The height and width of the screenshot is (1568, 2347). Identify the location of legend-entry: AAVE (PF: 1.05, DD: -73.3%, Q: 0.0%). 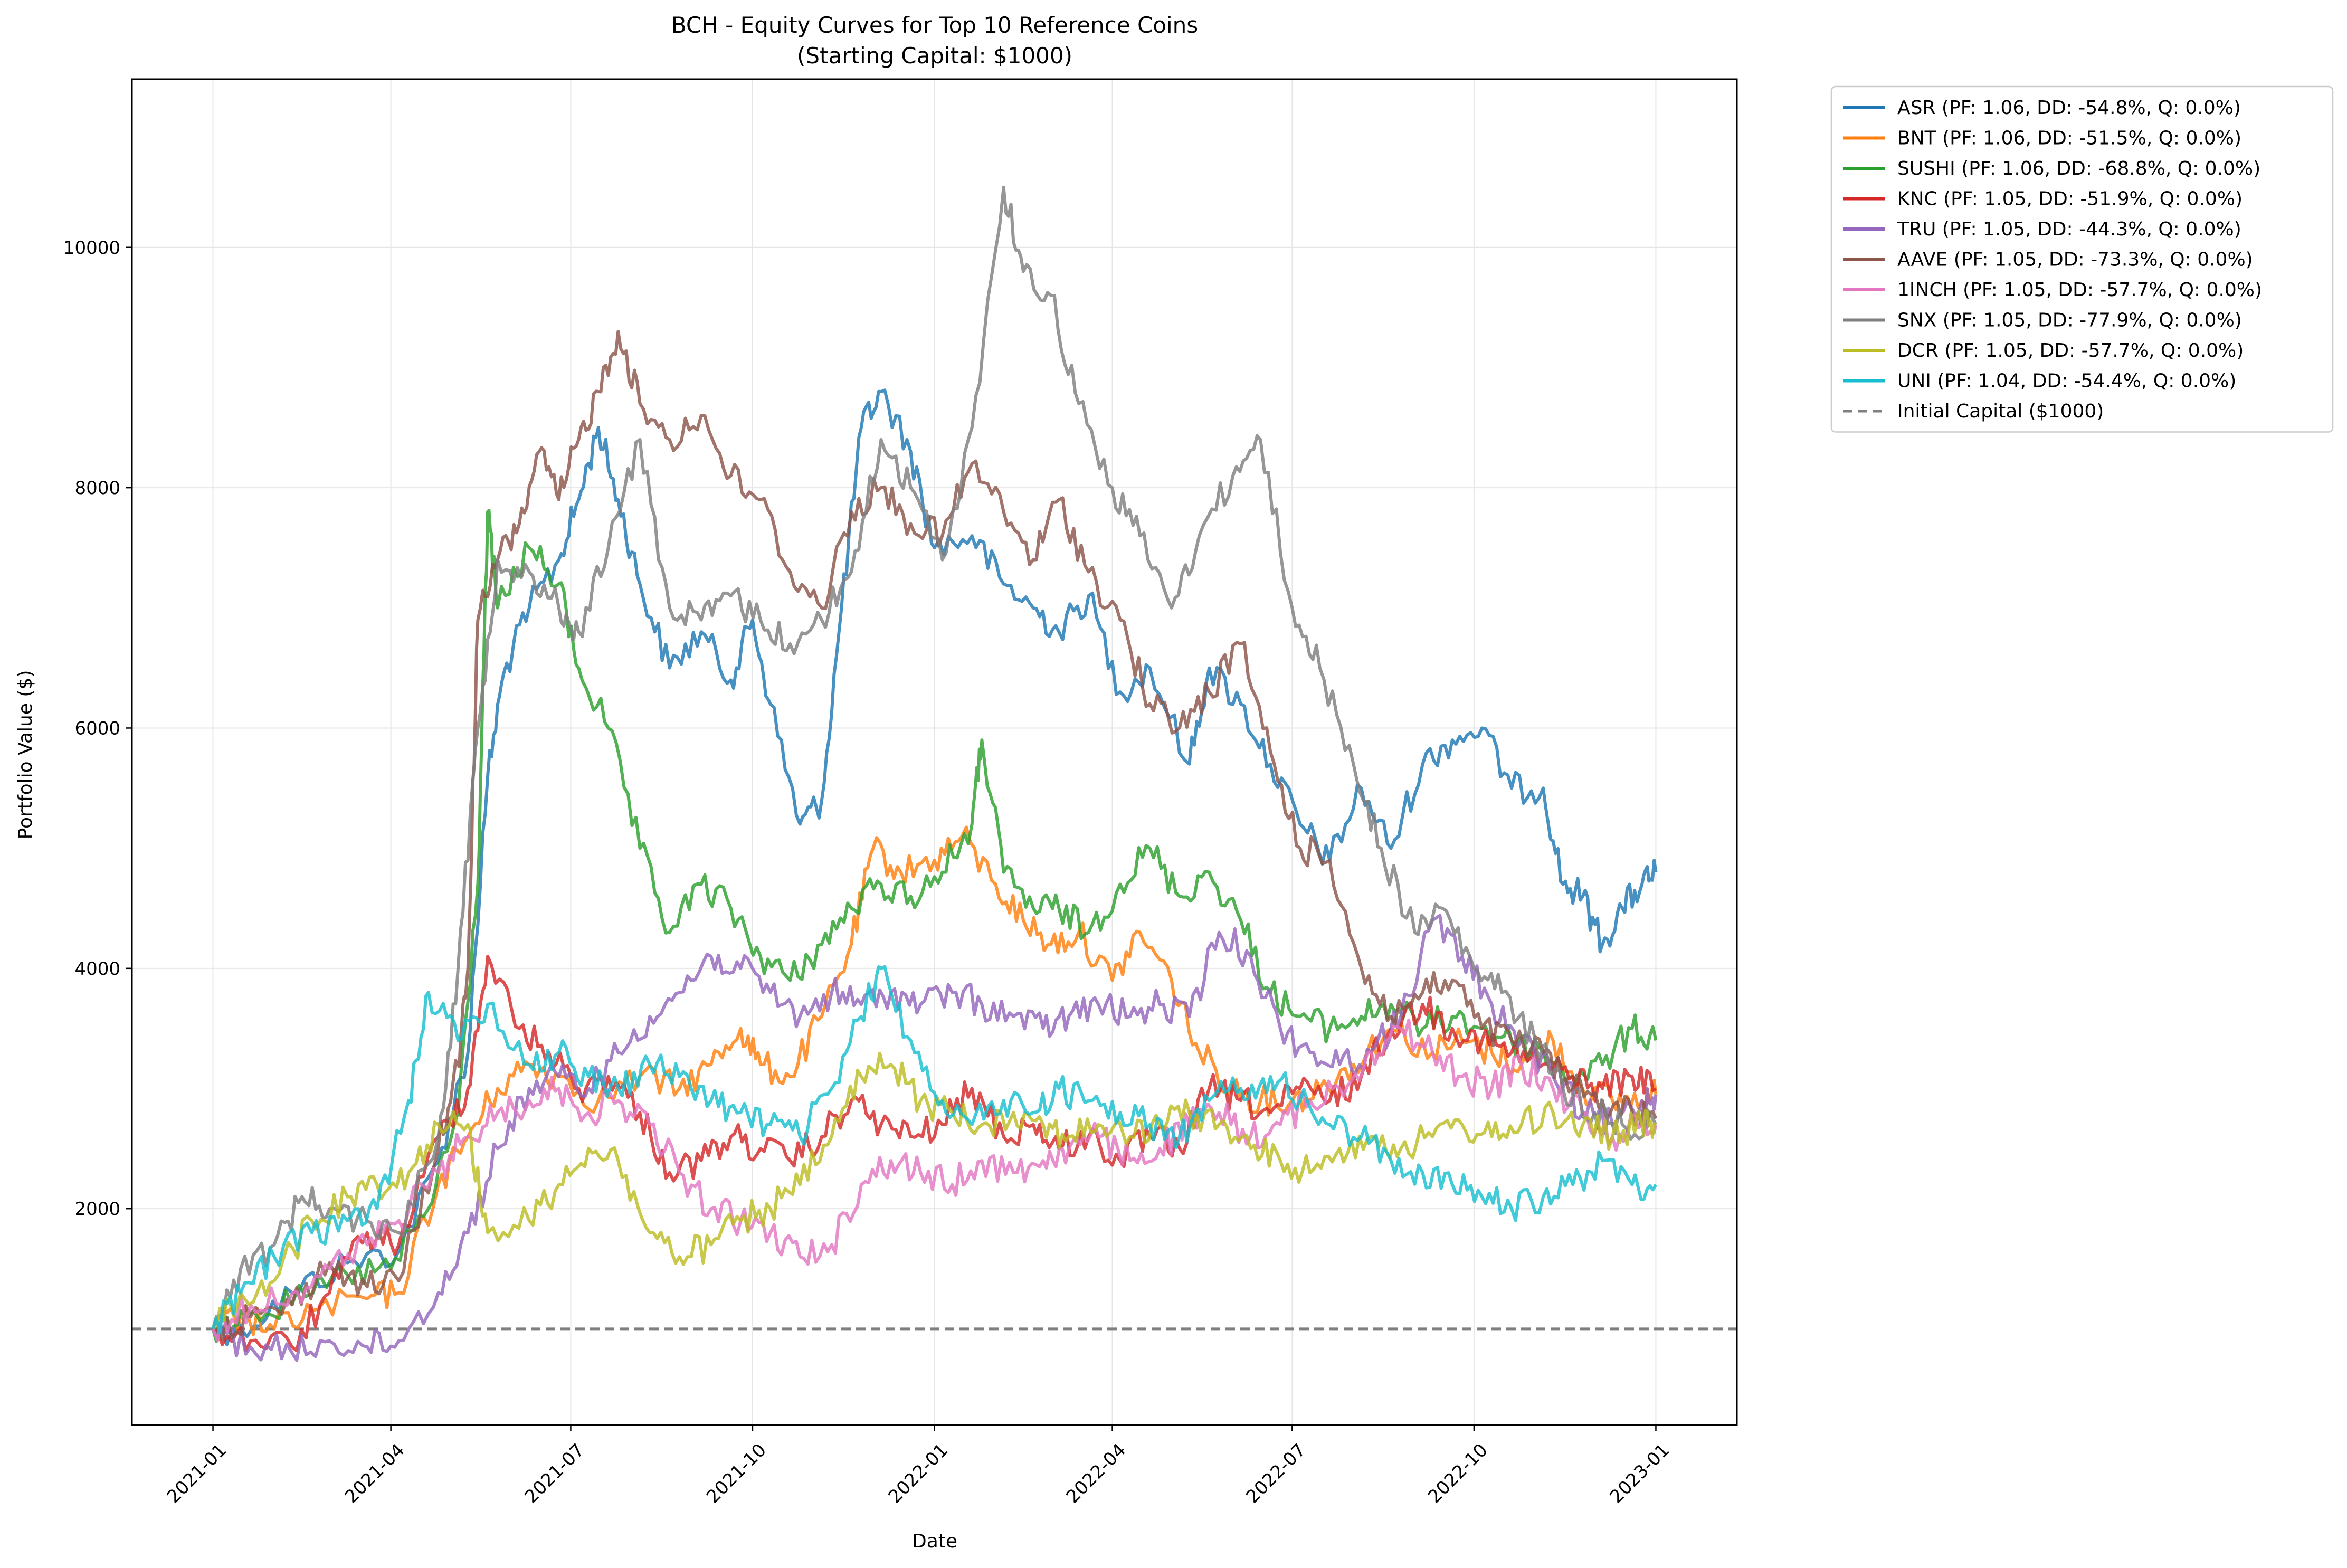
(2075, 260).